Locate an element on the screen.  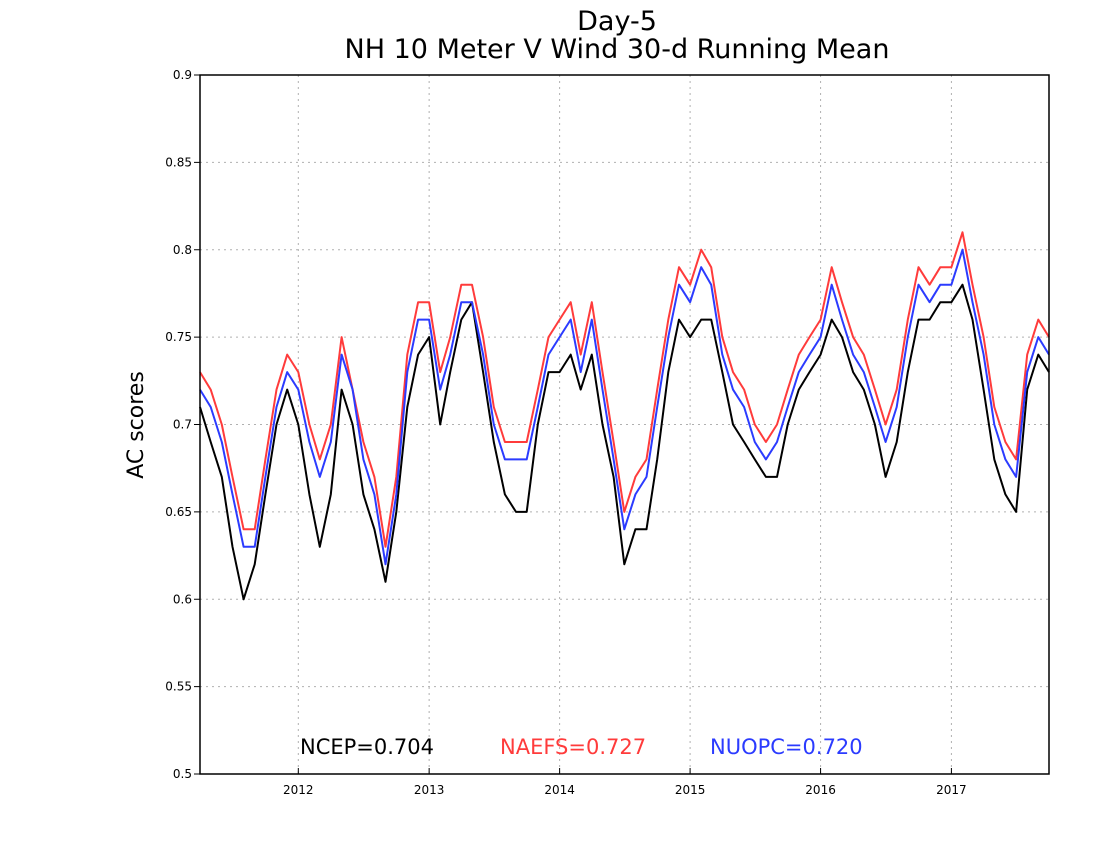
x-axis: 2012 2013 2014 2015 2016 2017 is located at coordinates (625, 782).